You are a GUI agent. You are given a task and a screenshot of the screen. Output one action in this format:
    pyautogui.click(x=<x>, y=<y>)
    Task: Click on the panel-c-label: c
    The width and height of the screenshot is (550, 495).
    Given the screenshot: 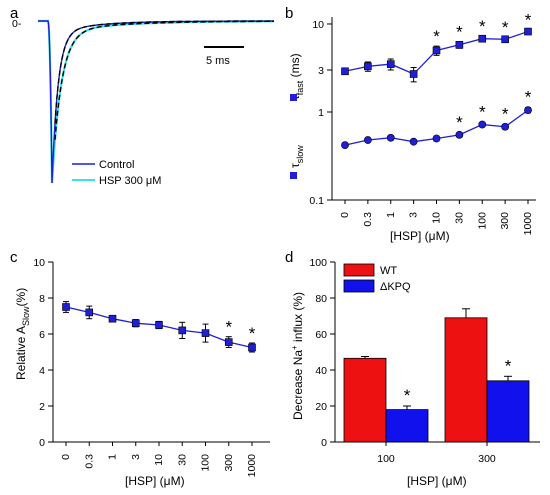 What is the action you would take?
    pyautogui.click(x=14, y=257)
    